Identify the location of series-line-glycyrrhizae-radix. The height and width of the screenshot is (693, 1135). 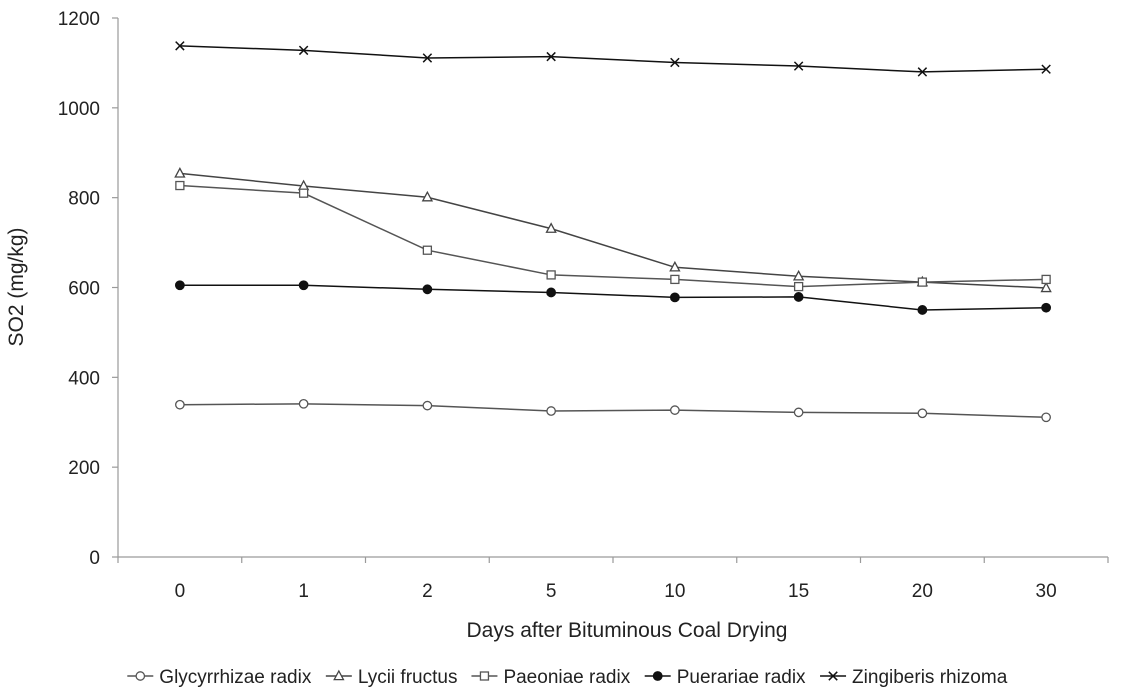
(613, 411).